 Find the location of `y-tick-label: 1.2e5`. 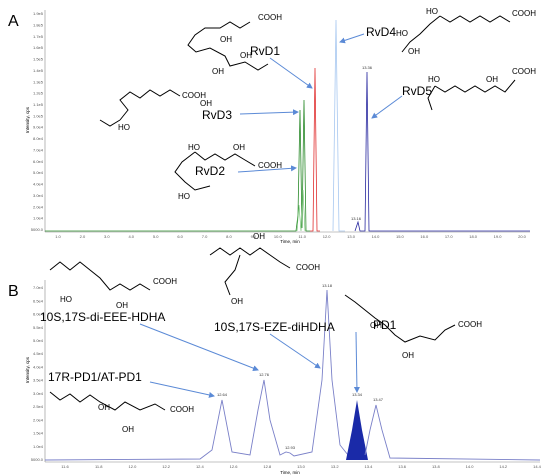

y-tick-label: 1.2e5 is located at coordinates (38, 93).